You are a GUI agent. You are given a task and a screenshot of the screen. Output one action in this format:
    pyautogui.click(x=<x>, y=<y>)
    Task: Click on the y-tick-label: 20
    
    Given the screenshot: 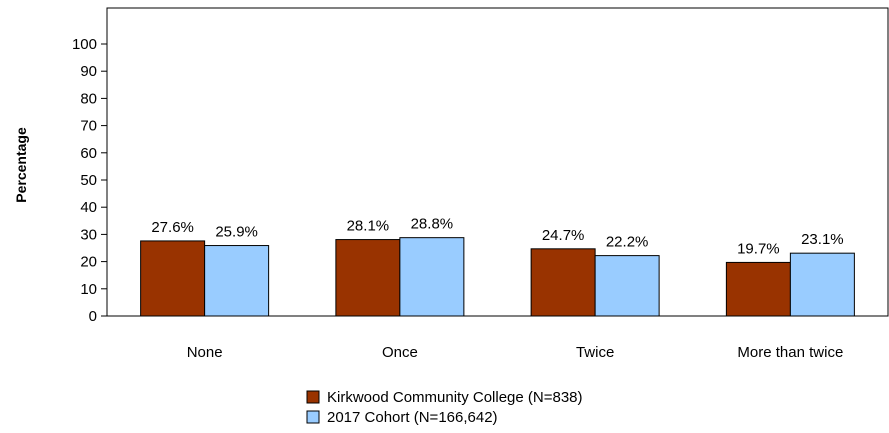 What is the action you would take?
    pyautogui.click(x=88, y=262)
    